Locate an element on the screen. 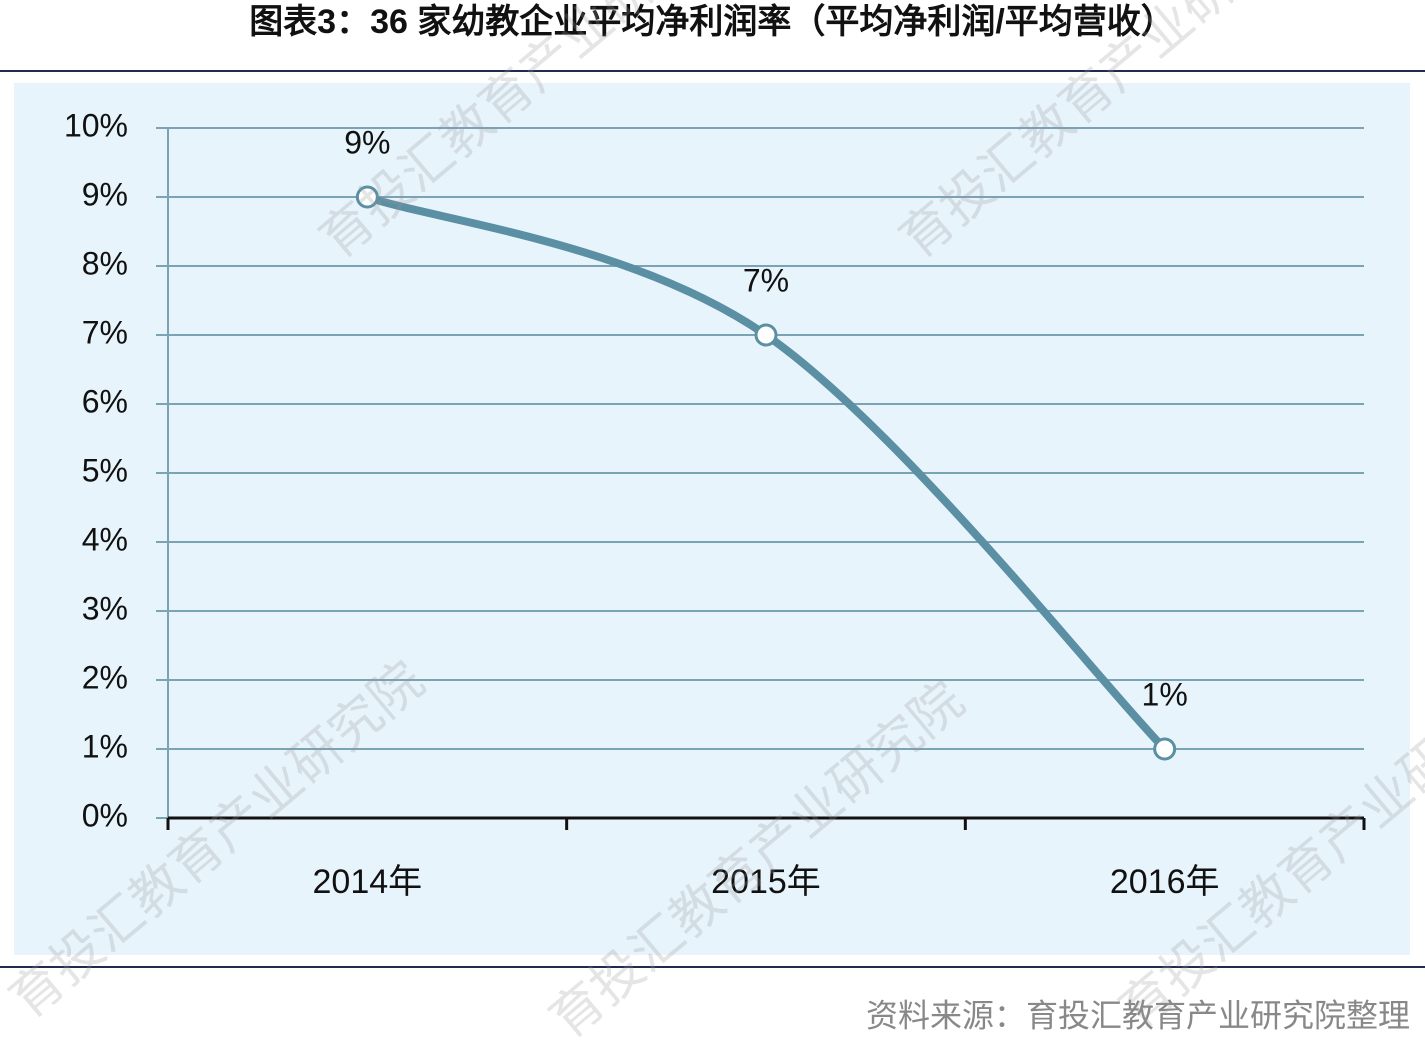 The image size is (1425, 1040). y-tick-label: 7% is located at coordinates (105, 332).